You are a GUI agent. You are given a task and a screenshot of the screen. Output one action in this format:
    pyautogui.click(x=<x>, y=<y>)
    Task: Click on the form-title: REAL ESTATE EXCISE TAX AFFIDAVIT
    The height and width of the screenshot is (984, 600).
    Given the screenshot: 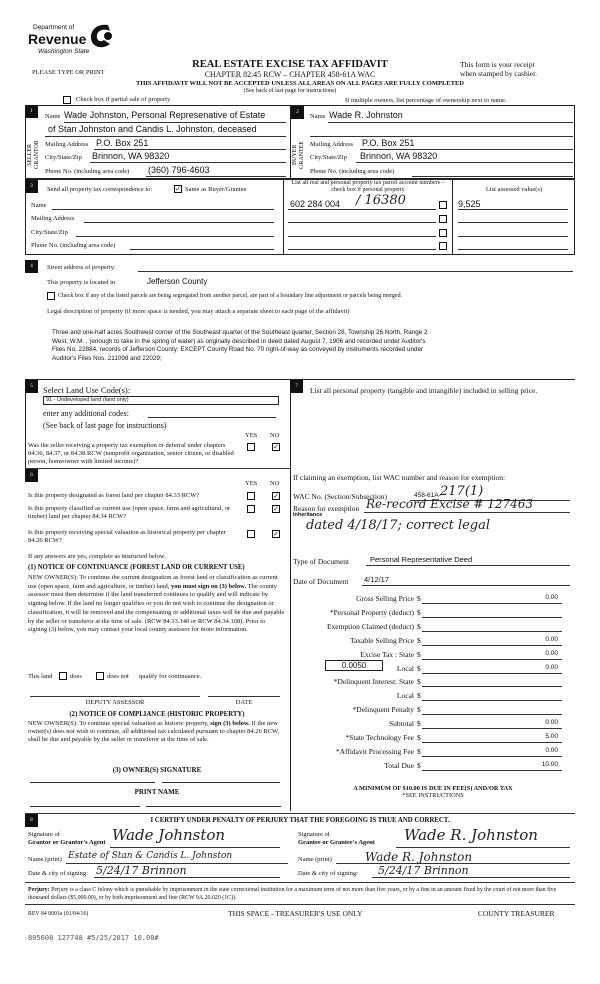 What is the action you would take?
    pyautogui.click(x=290, y=64)
    